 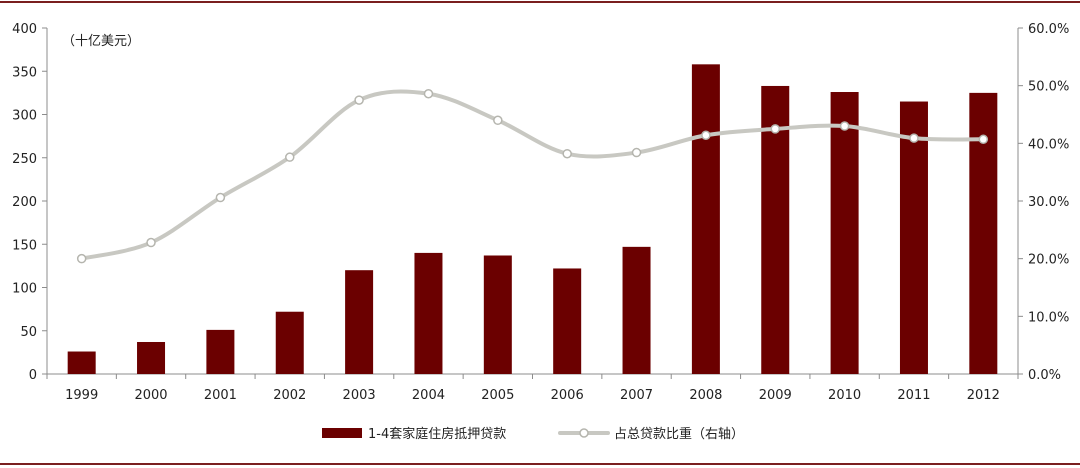 What do you see at coordinates (24, 202) in the screenshot?
I see `left-axis-tick-label: 200` at bounding box center [24, 202].